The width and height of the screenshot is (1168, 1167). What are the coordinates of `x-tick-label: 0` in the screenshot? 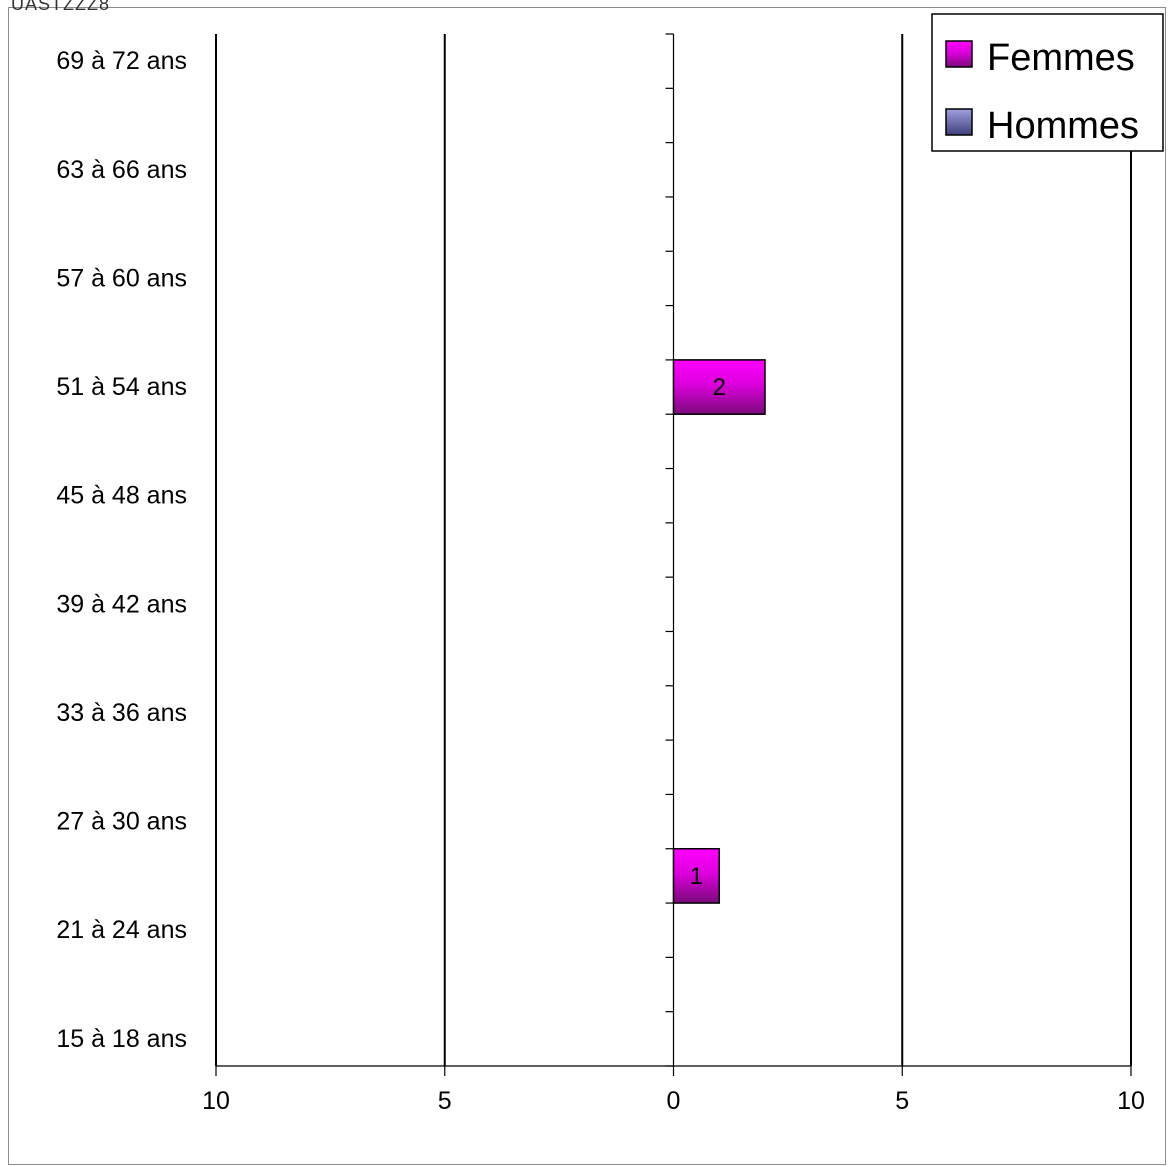 It's located at (674, 1101).